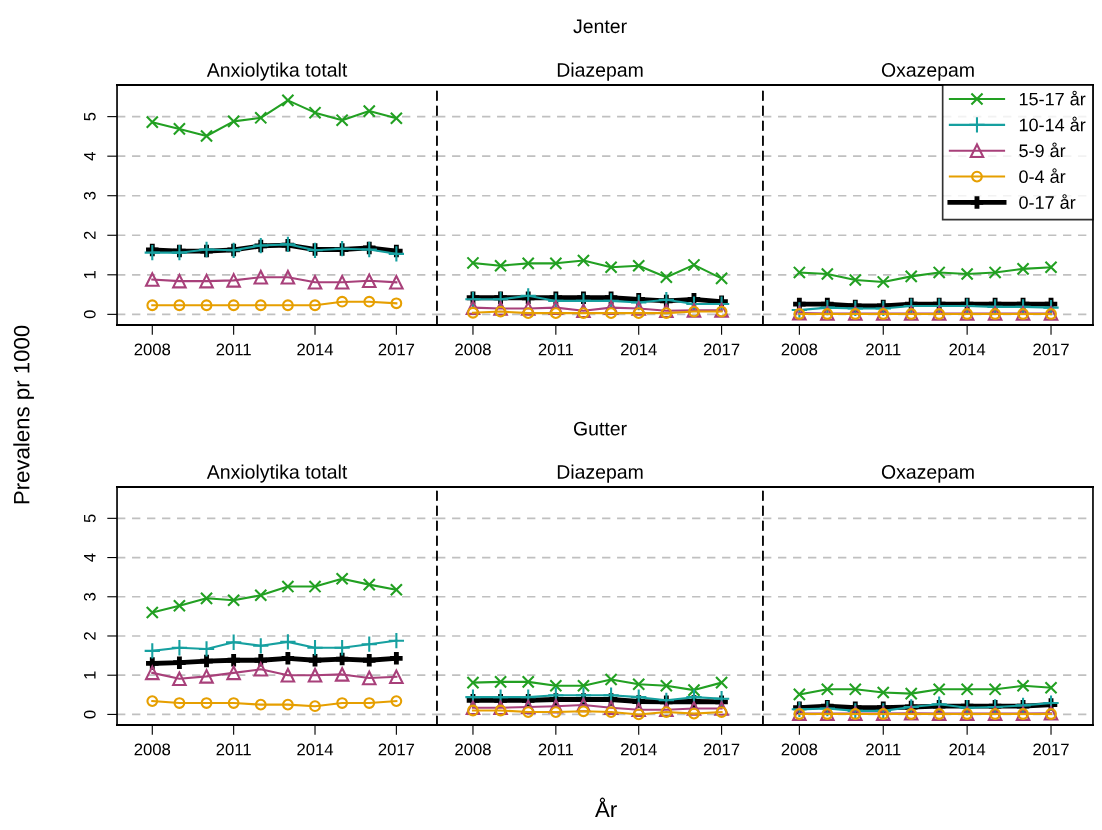 Image resolution: width=1102 pixels, height=830 pixels. What do you see at coordinates (1047, 201) in the screenshot?
I see `legend-label: 0-17 år` at bounding box center [1047, 201].